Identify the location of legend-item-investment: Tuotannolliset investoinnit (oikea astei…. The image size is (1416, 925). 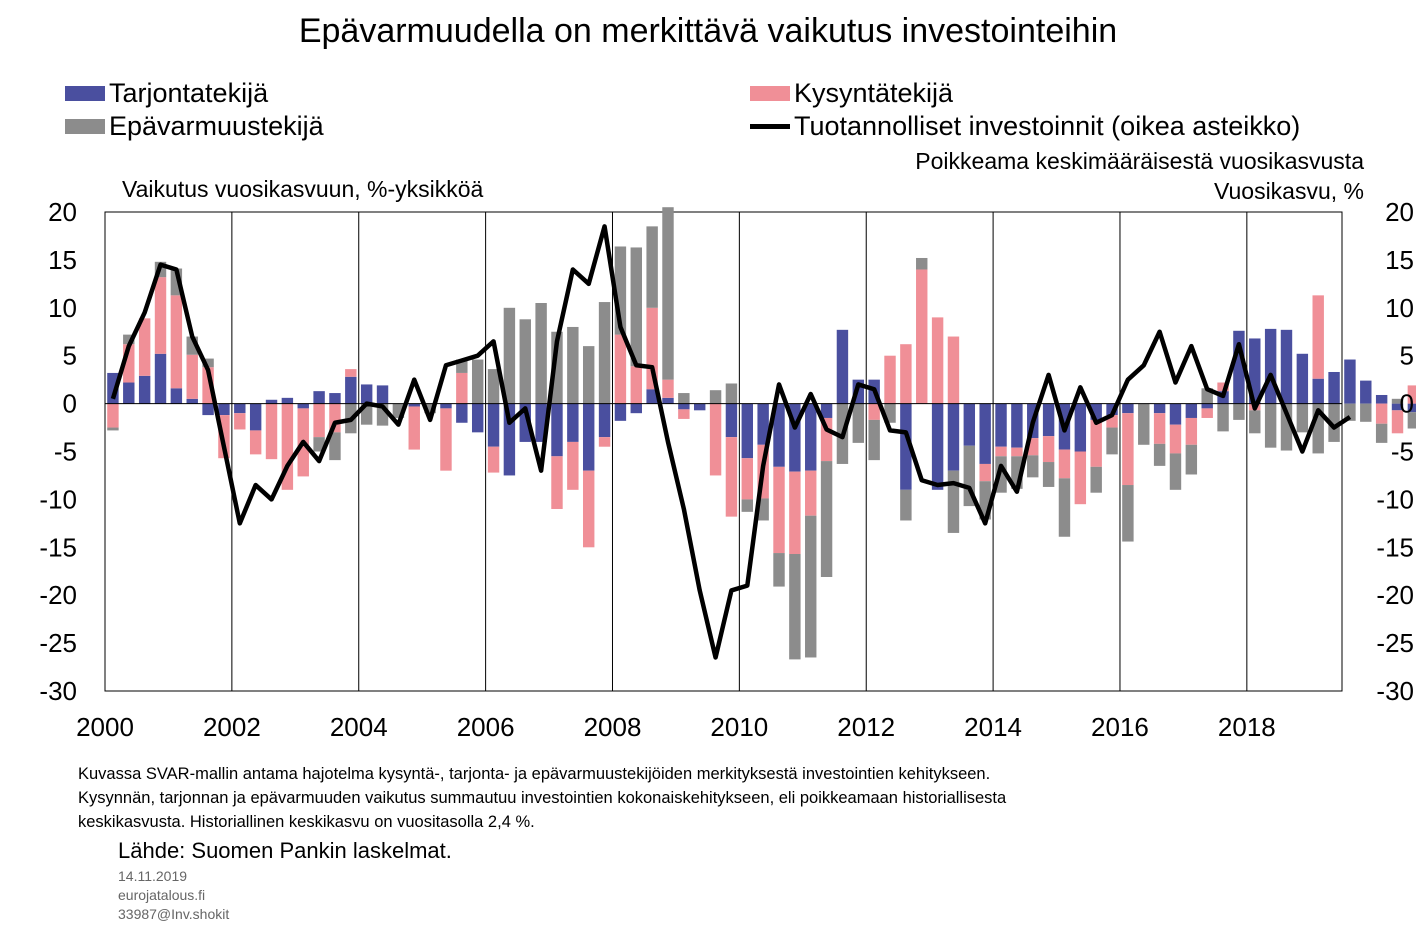
(1025, 126).